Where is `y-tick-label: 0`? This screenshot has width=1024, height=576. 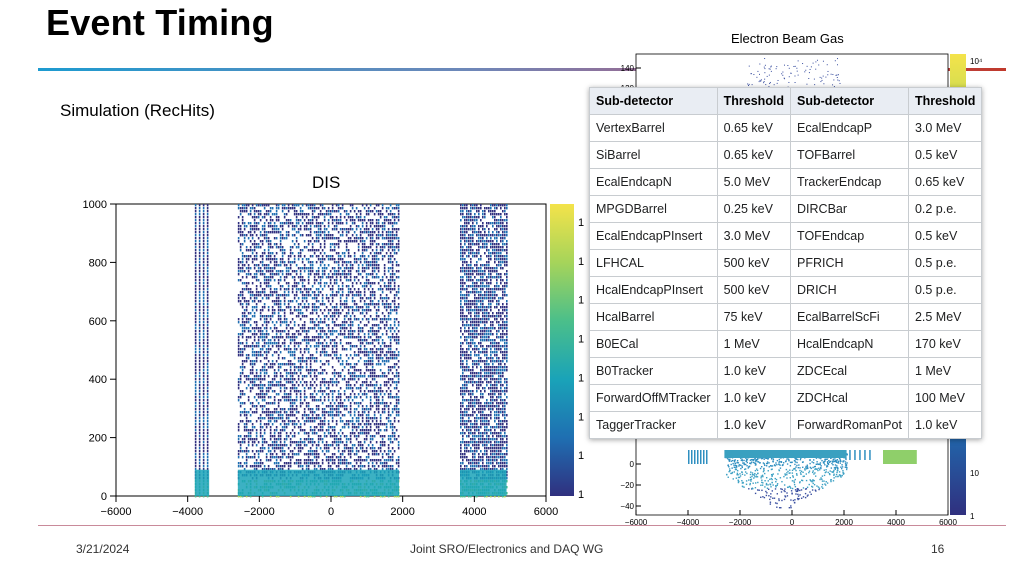
y-tick-label: 0 is located at coordinates (632, 464).